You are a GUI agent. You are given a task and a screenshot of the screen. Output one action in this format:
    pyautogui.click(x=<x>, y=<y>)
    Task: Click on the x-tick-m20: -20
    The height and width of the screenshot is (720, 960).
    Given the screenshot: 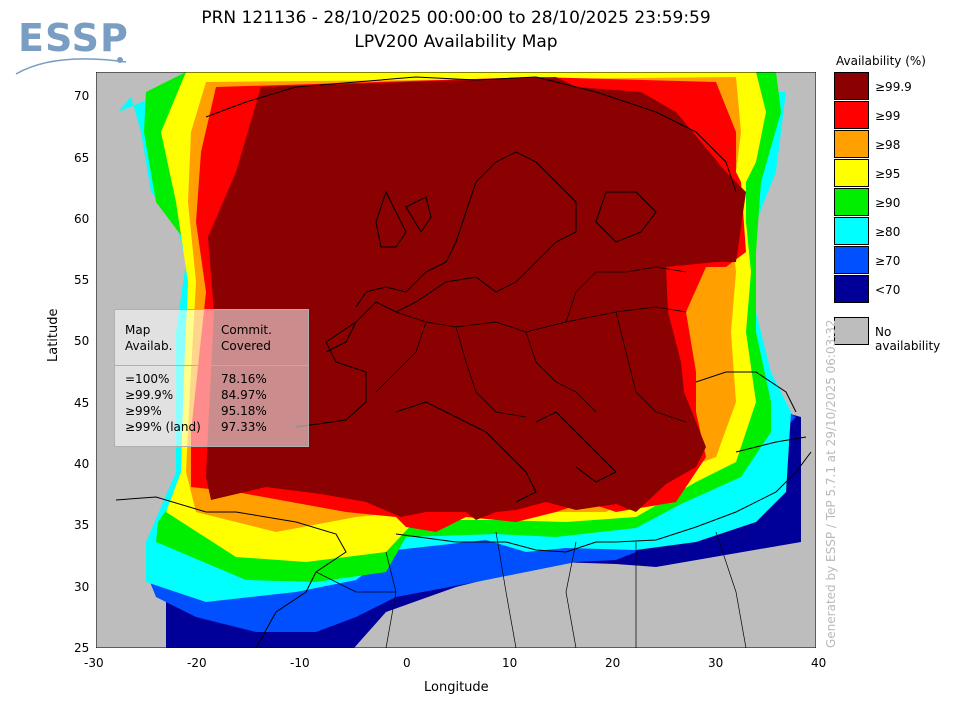 What is the action you would take?
    pyautogui.click(x=197, y=663)
    